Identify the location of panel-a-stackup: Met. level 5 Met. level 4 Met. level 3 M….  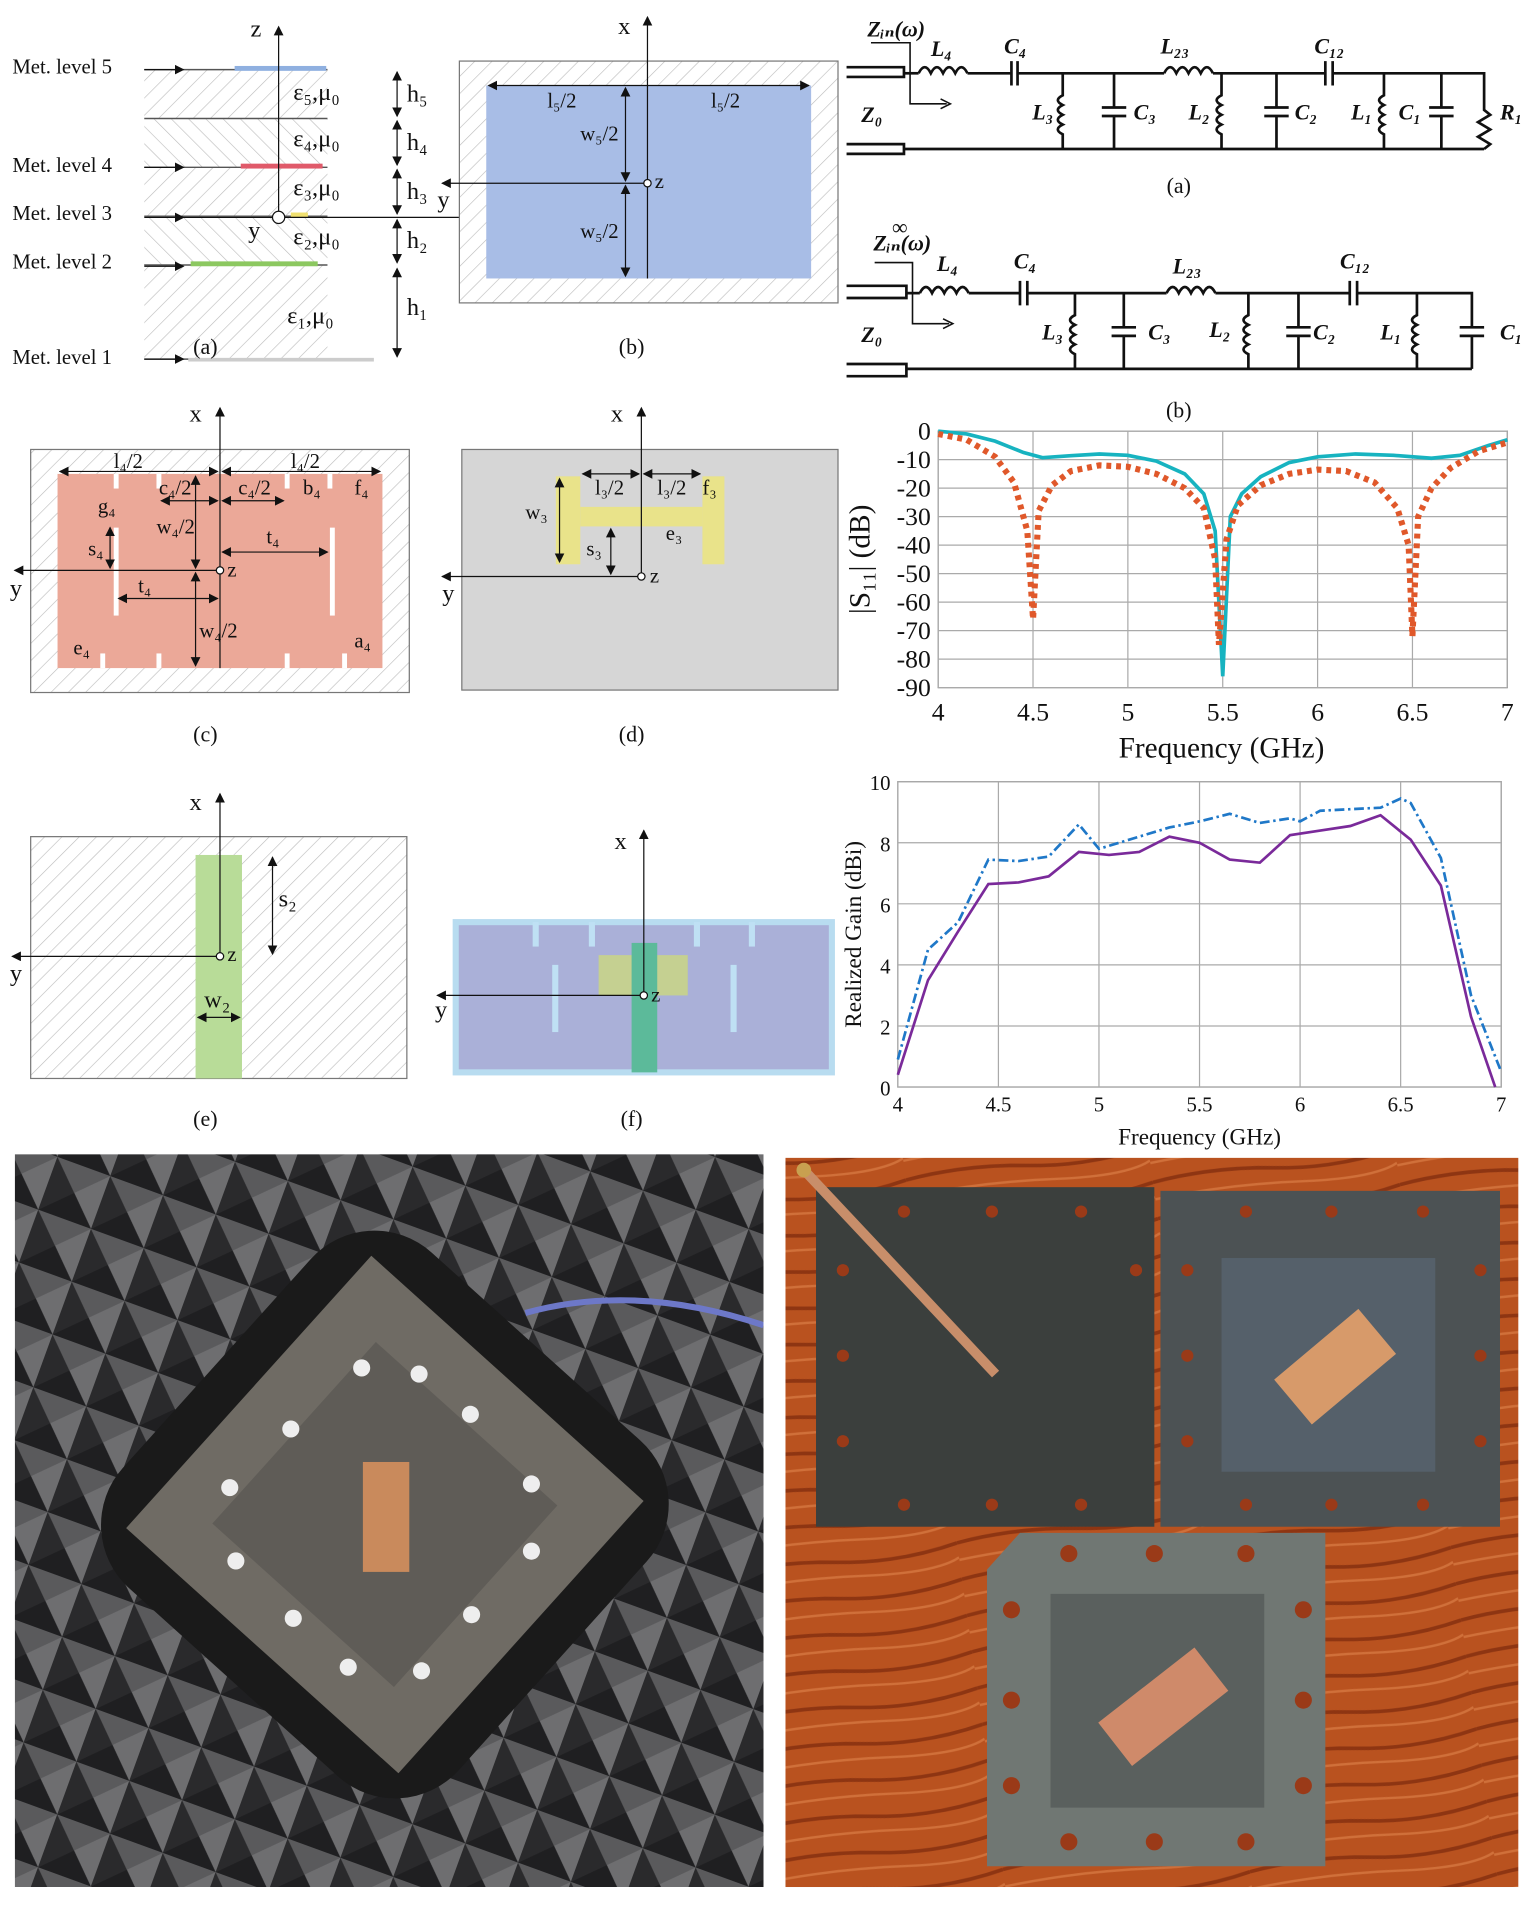
(256, 192).